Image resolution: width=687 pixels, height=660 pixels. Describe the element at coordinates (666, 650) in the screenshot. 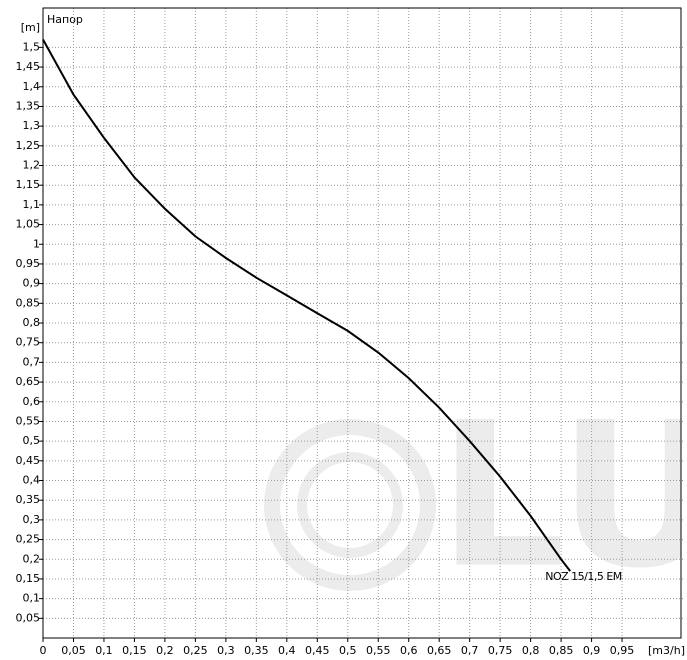

I see `x-axis-label: [m3/h]` at that location.